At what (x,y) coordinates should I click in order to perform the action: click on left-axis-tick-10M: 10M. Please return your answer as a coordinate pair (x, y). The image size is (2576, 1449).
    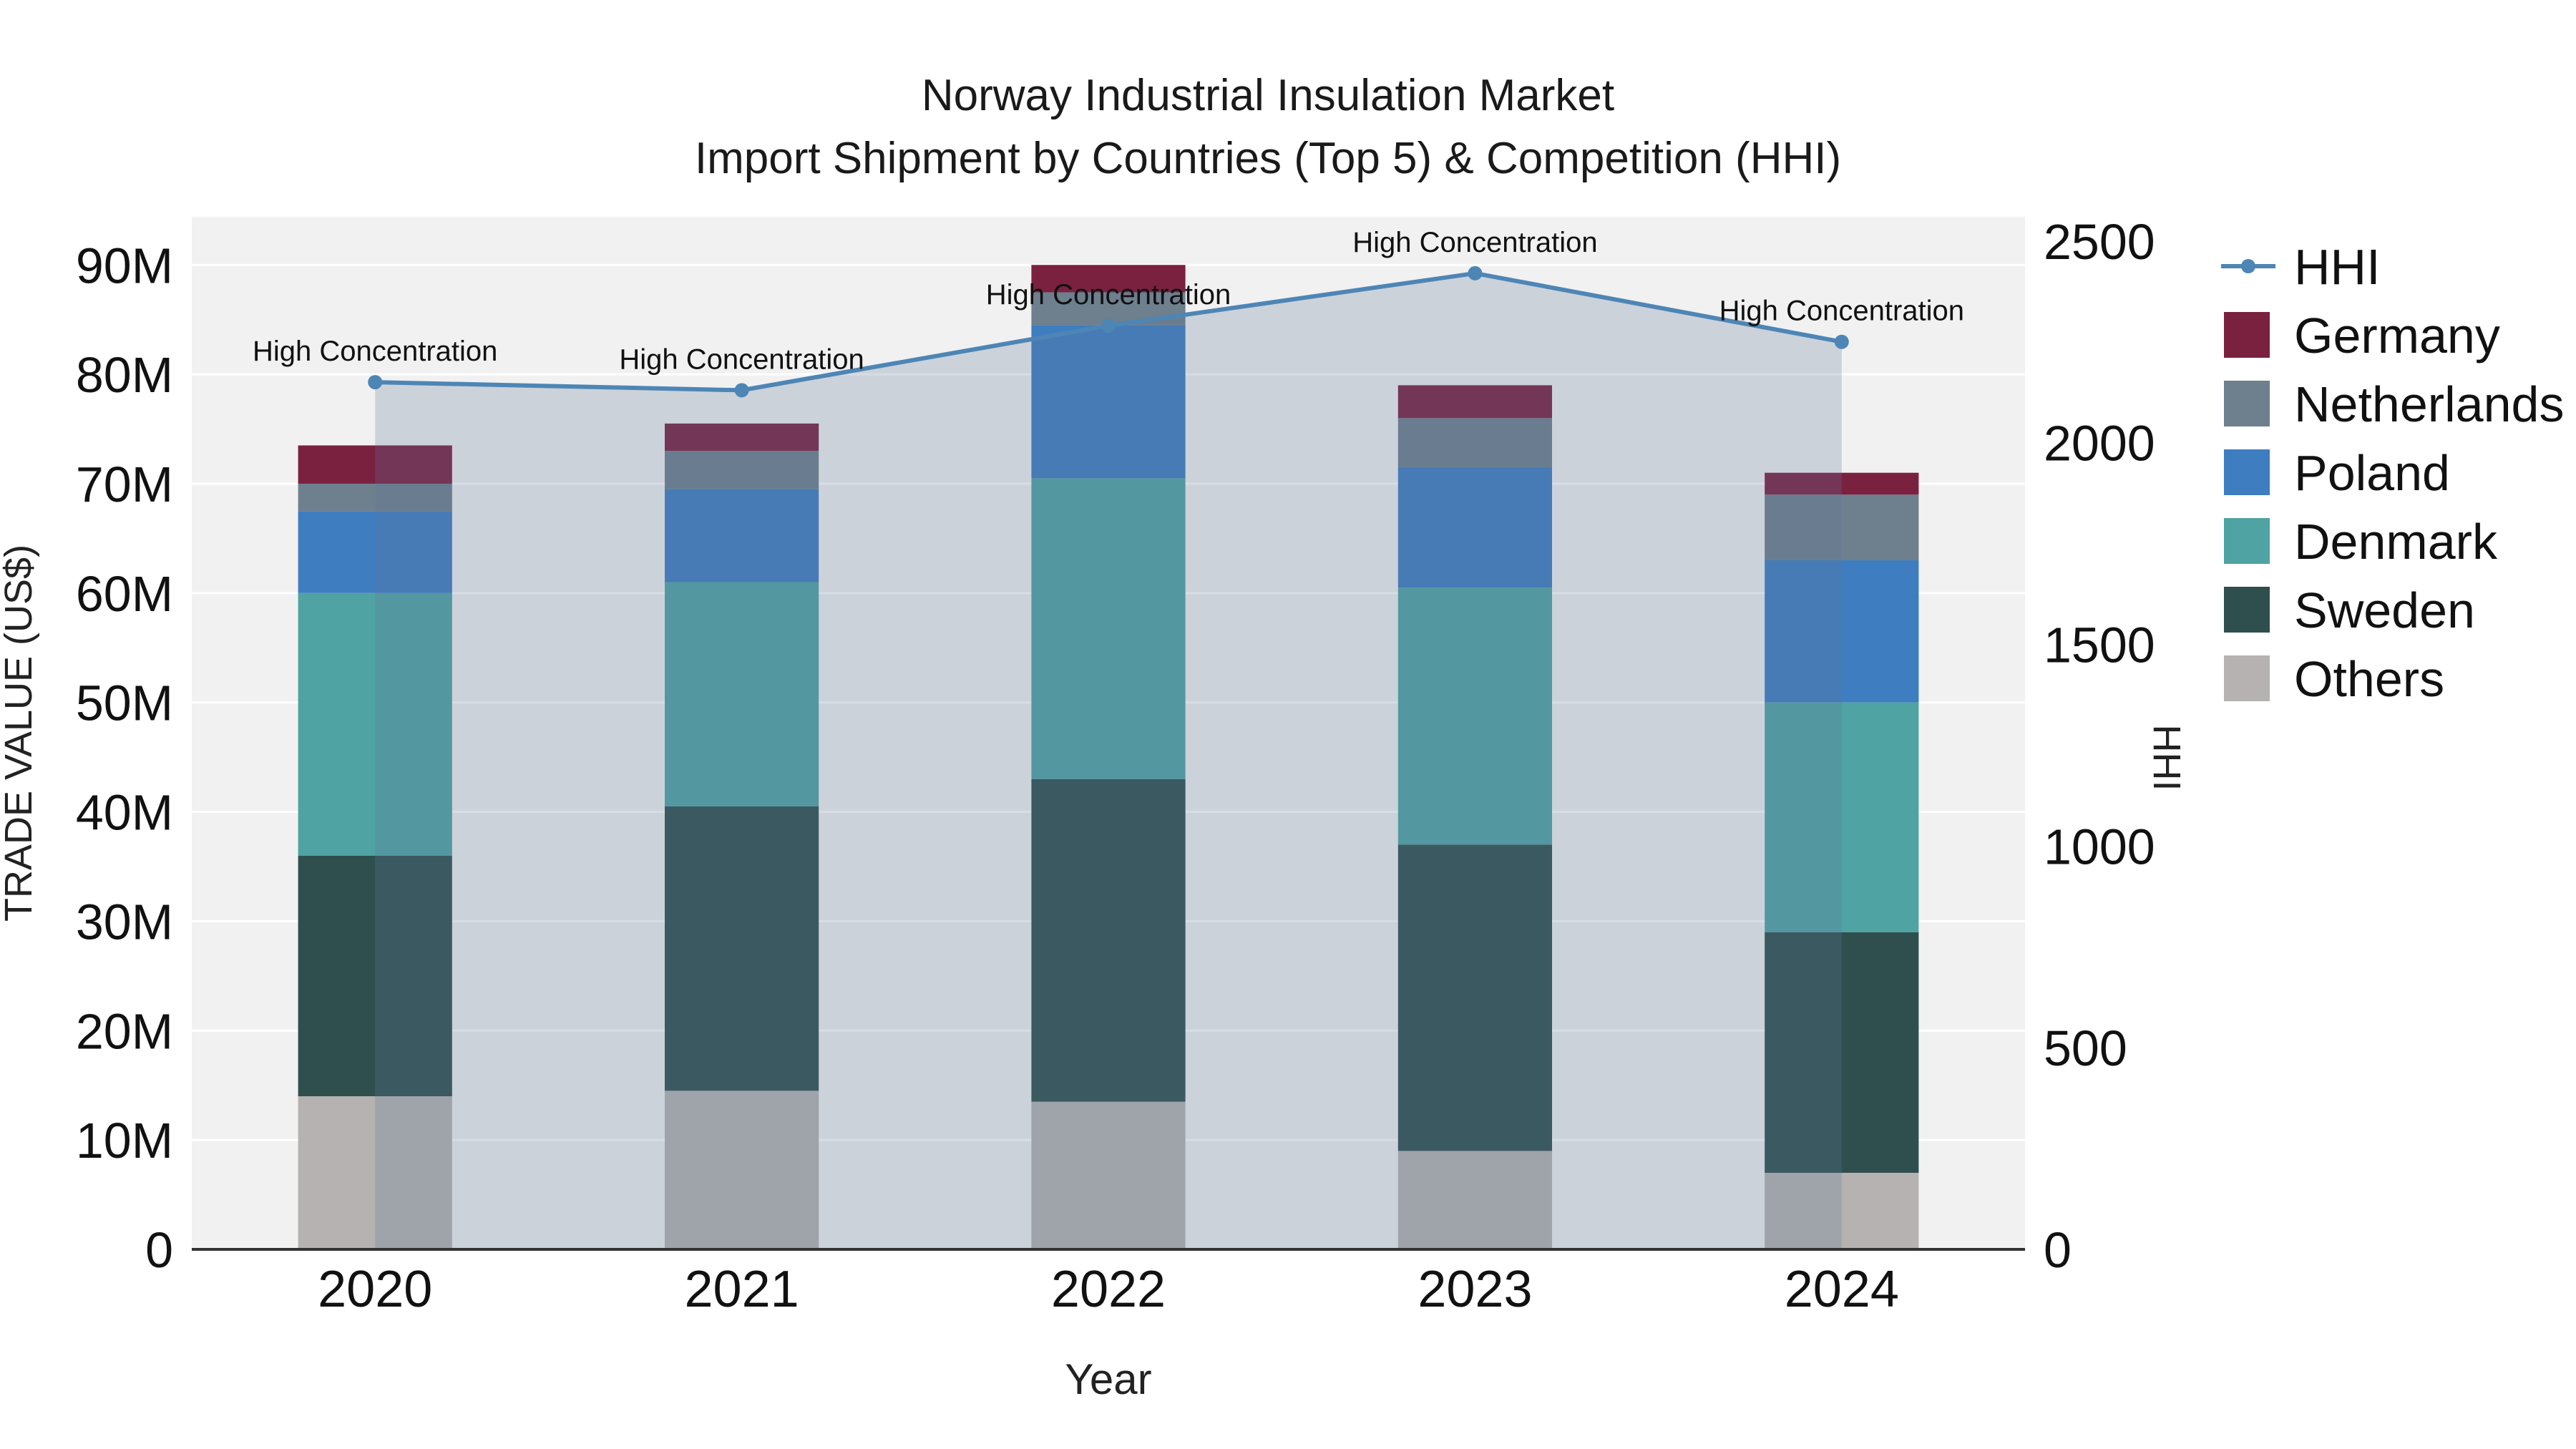
    Looking at the image, I should click on (124, 1141).